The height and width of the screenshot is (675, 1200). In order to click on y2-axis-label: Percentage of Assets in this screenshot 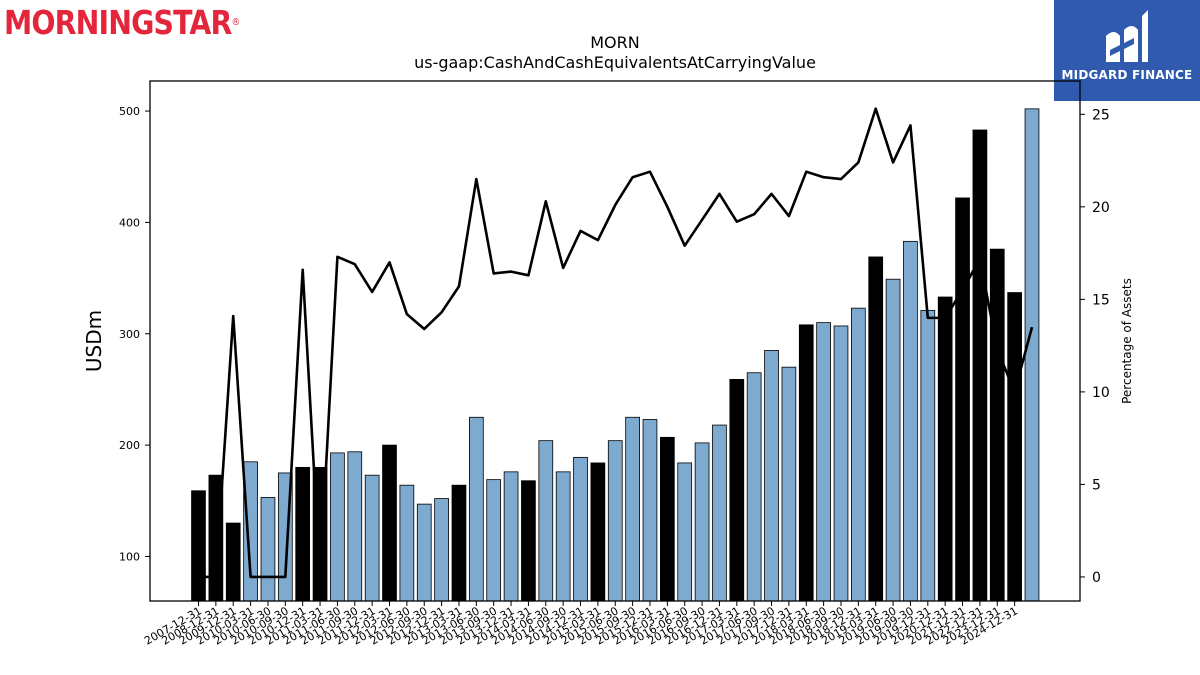, I will do `click(1127, 341)`.